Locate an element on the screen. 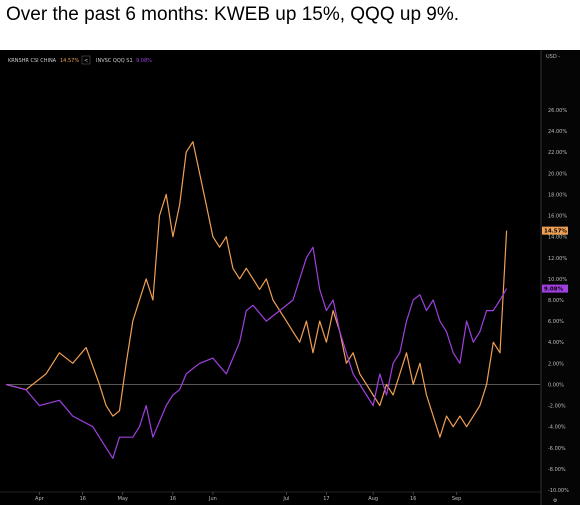  nav-button is located at coordinates (86, 60).